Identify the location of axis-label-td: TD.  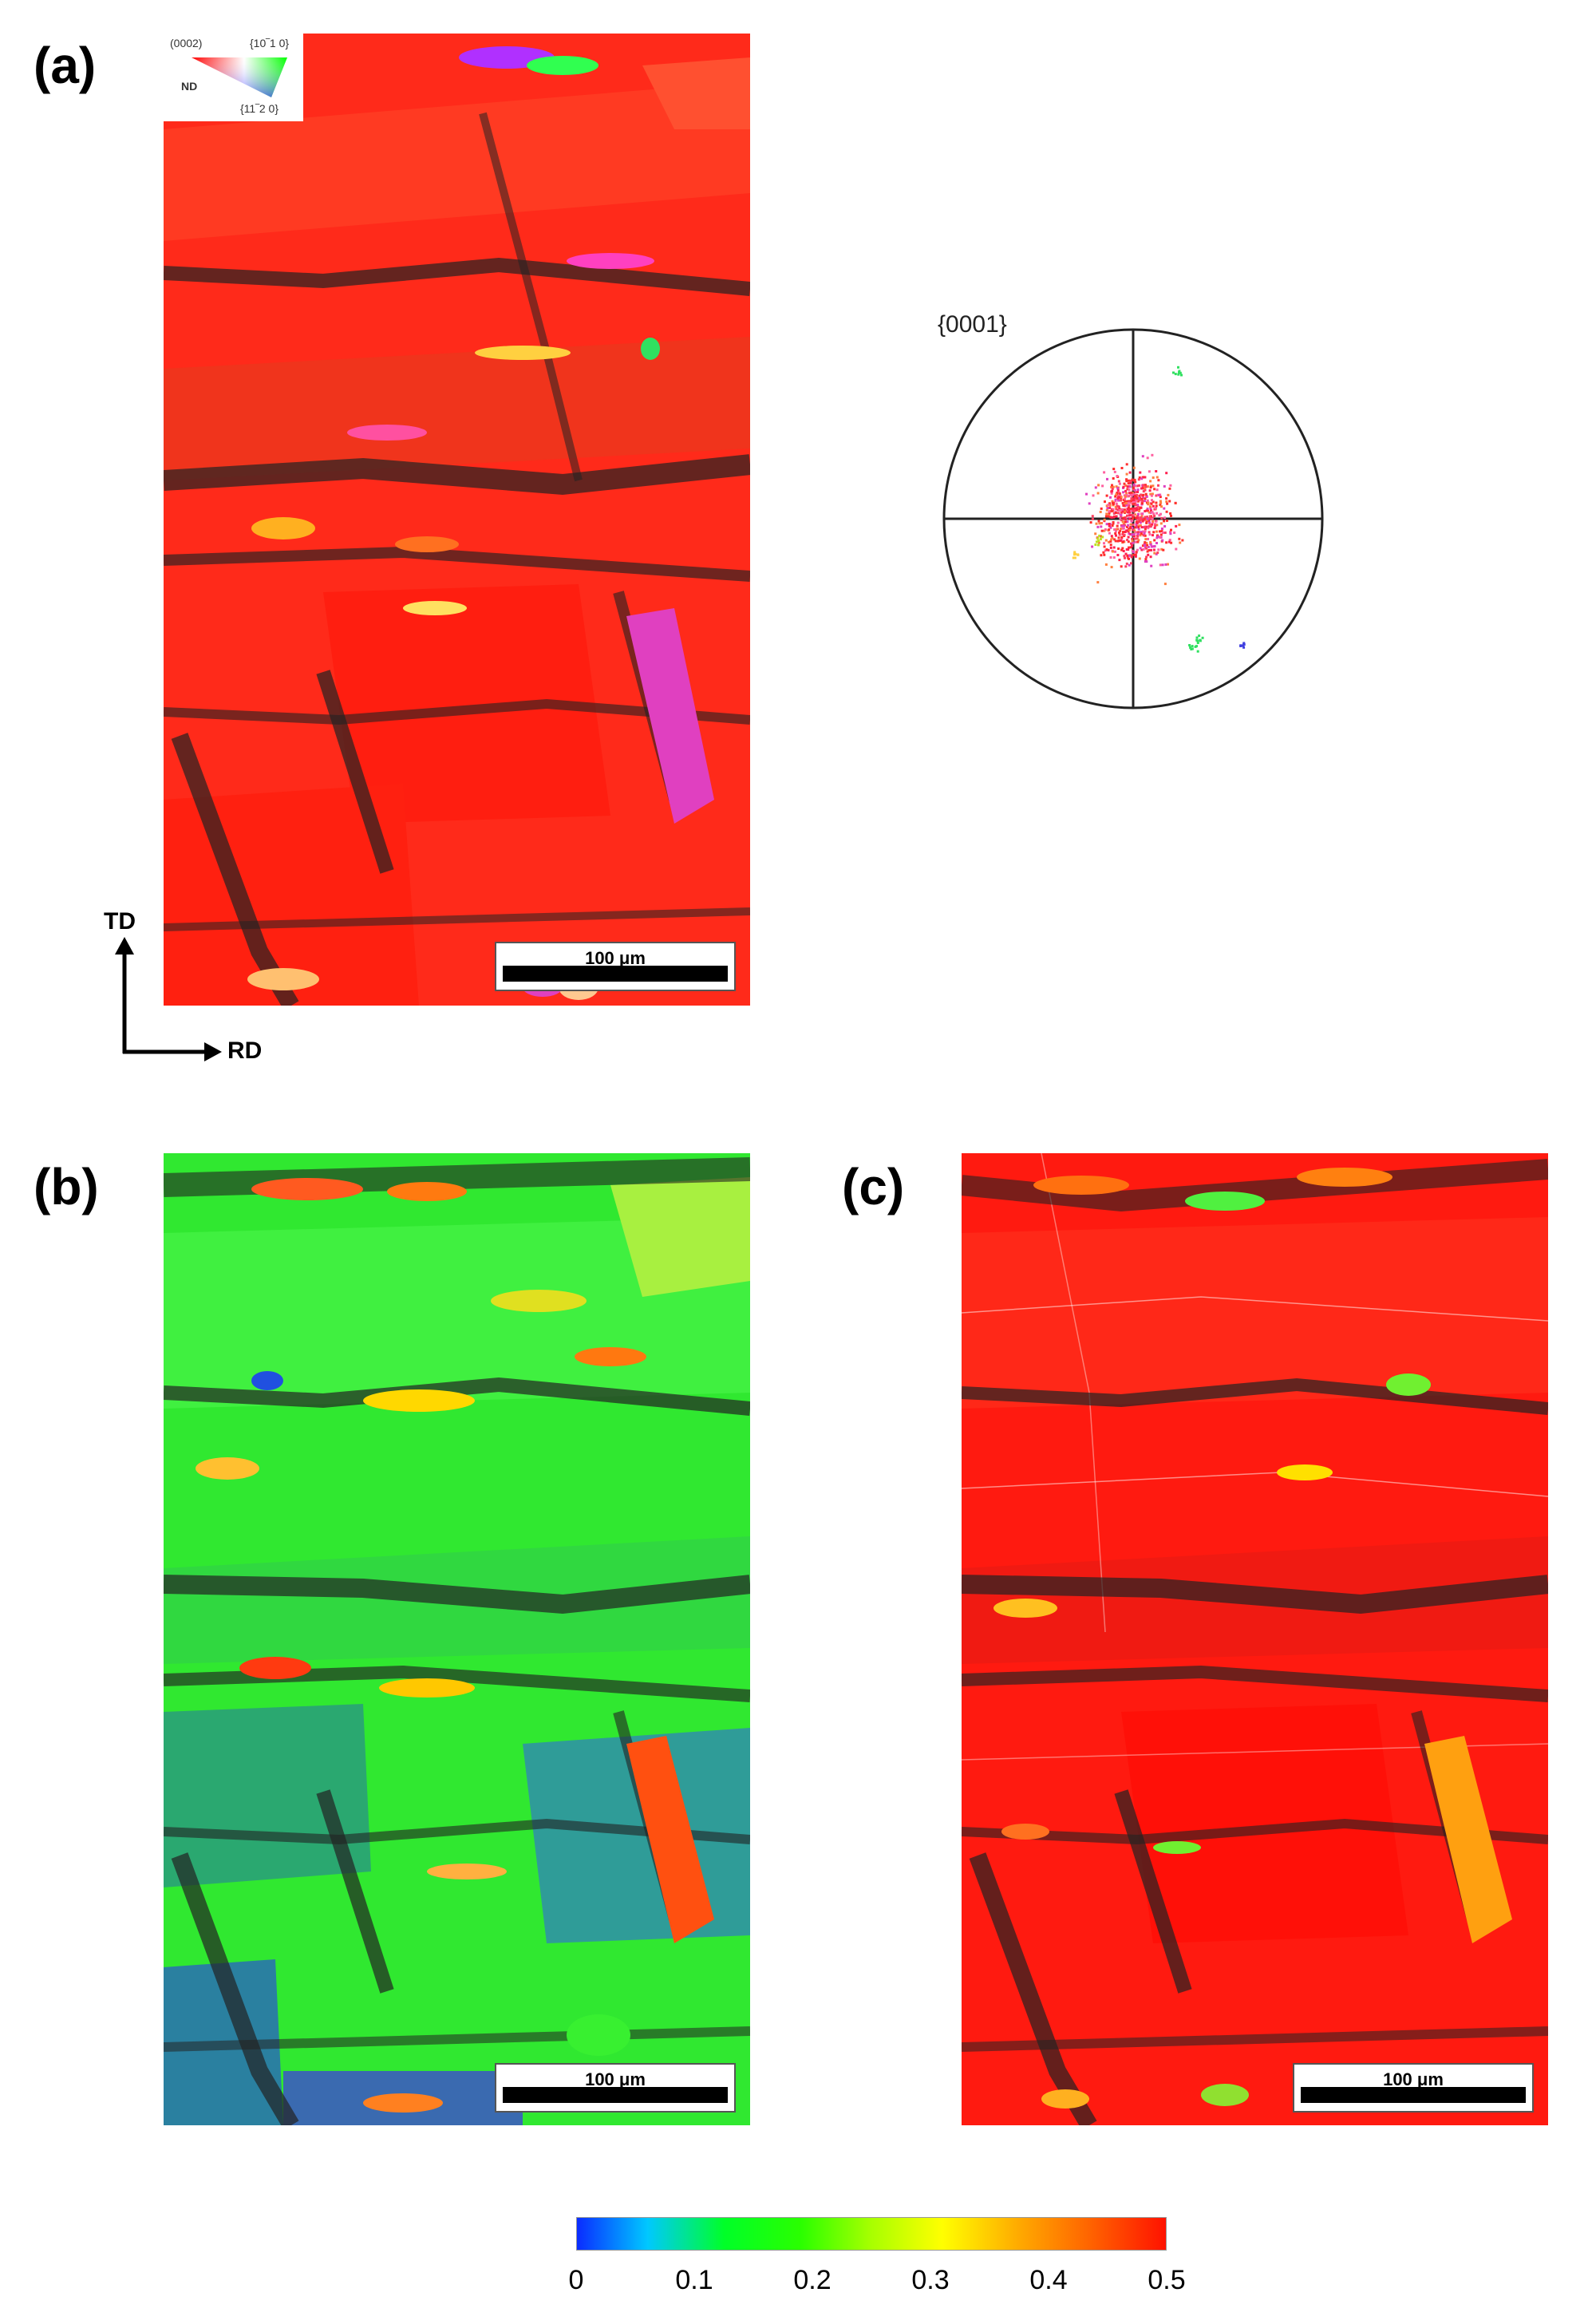
(120, 922).